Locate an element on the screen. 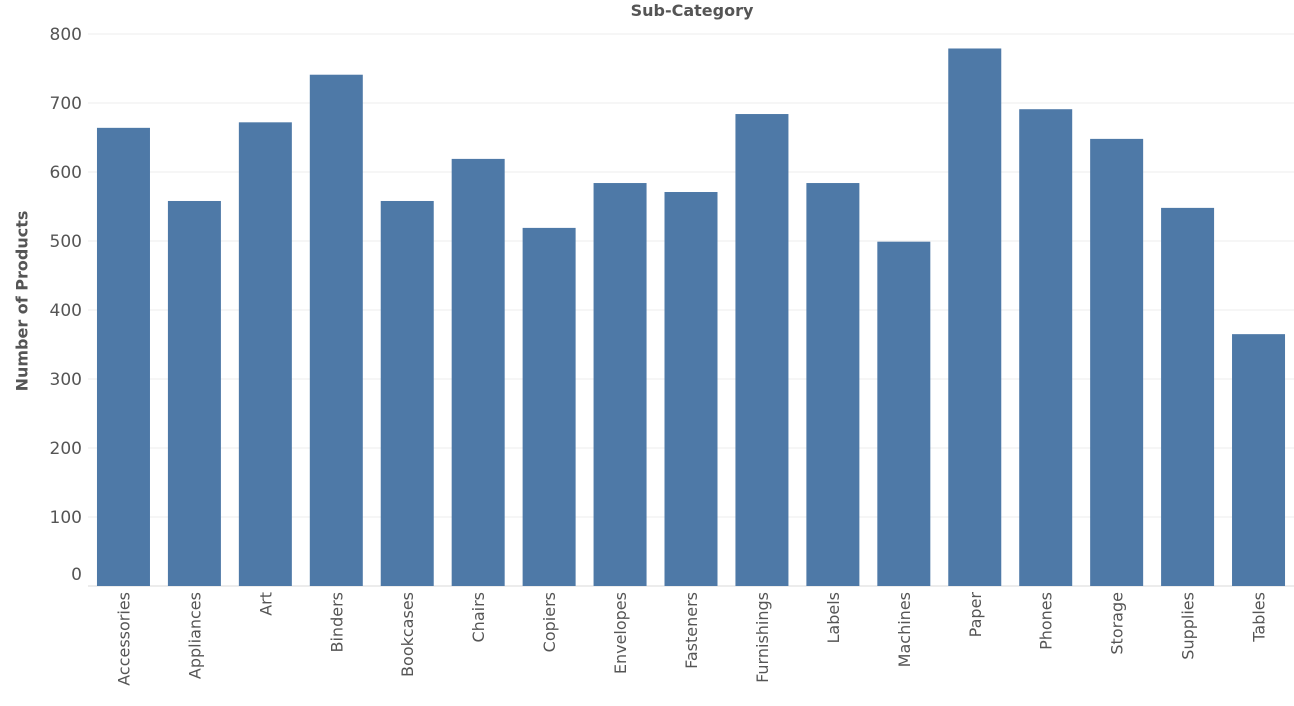 The image size is (1294, 706). x-tick-label: Fasteners is located at coordinates (691, 630).